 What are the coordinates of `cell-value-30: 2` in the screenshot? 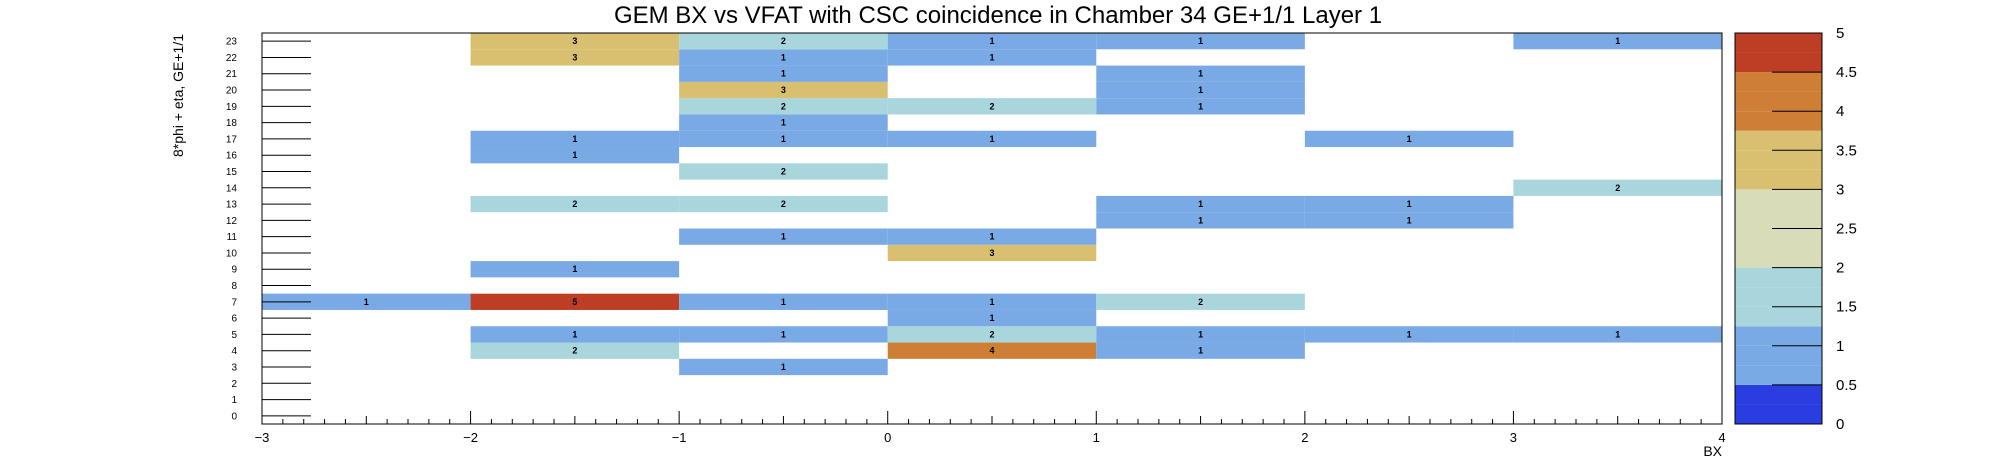 It's located at (991, 106).